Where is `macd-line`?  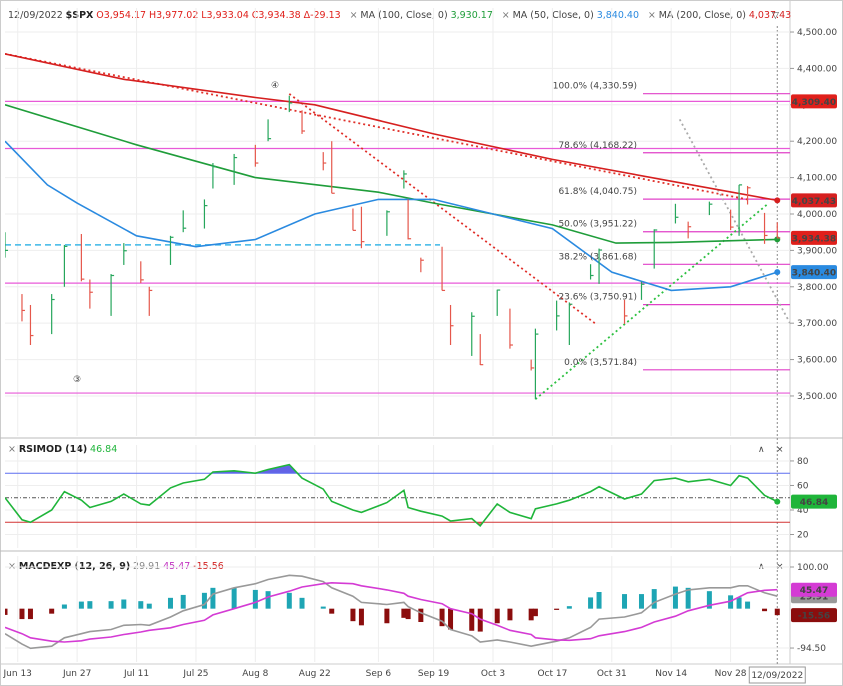
macd-line is located at coordinates (391, 612).